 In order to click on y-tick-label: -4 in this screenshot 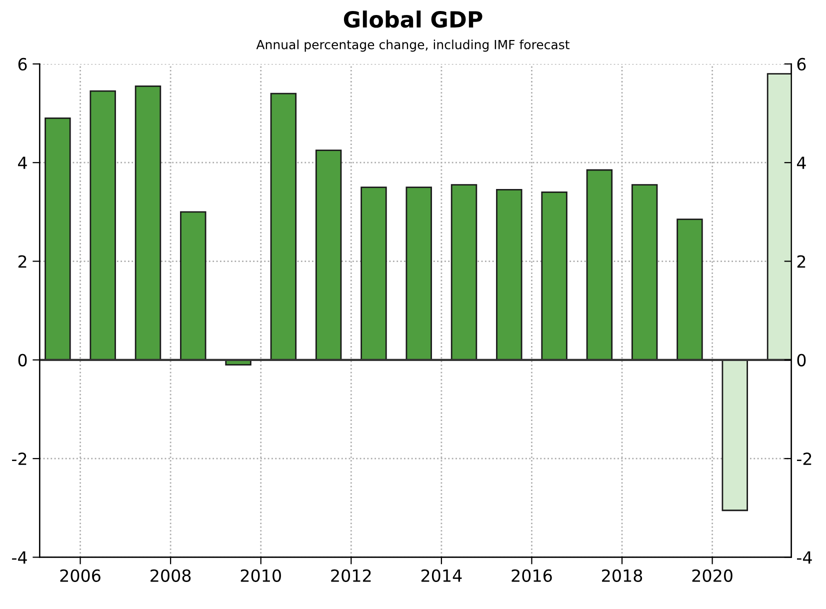, I will do `click(19, 557)`.